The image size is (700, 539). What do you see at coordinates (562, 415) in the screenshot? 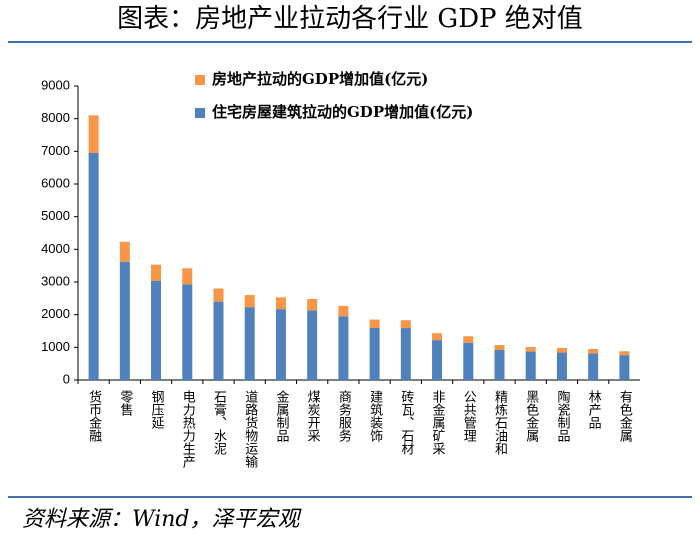
I see `x-tick-label: 陶瓷制品` at bounding box center [562, 415].